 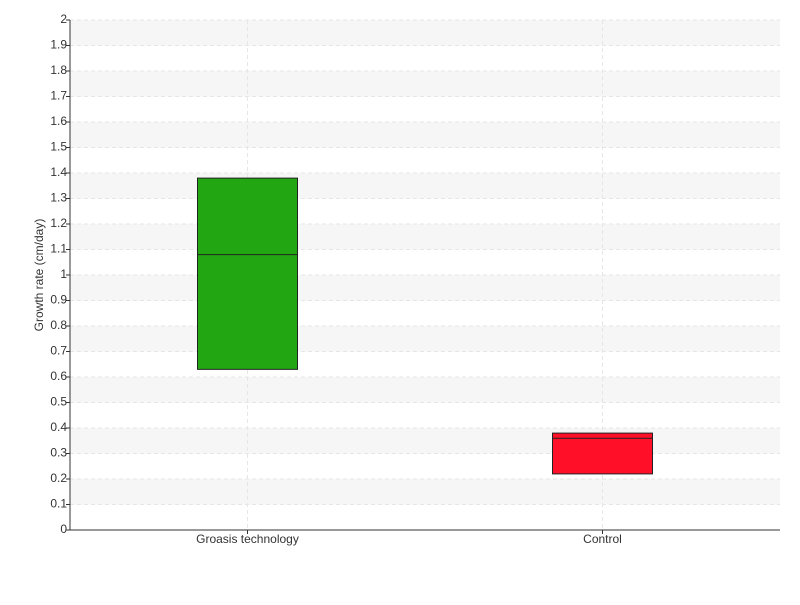 What do you see at coordinates (58, 147) in the screenshot?
I see `y-tick-label: 1.5` at bounding box center [58, 147].